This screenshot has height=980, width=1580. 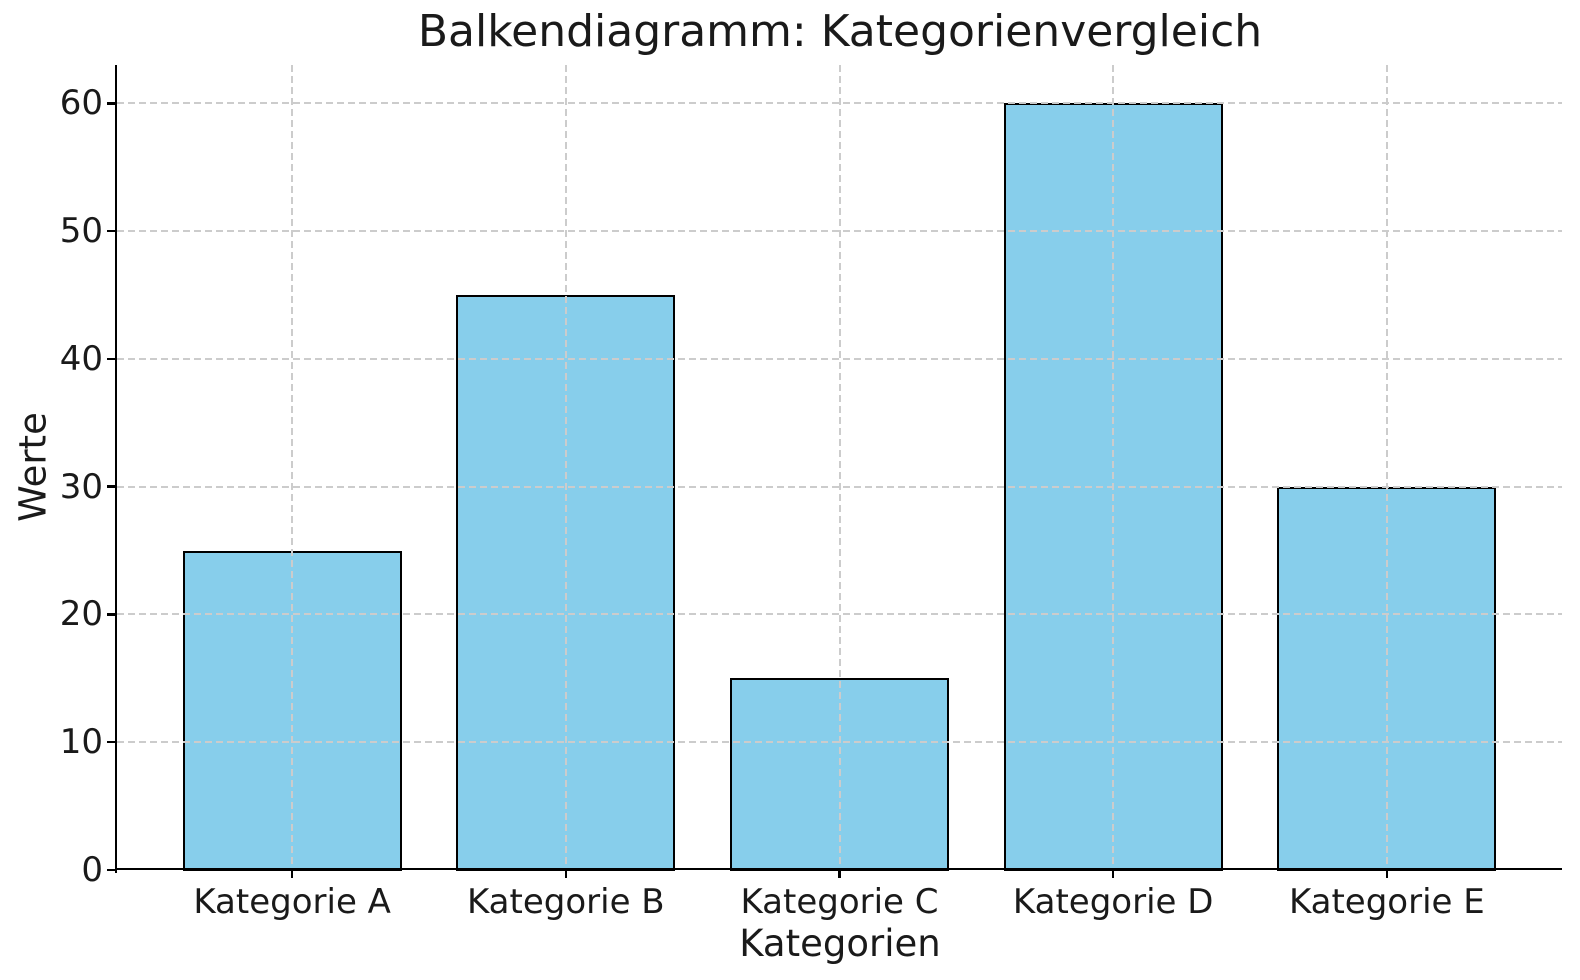 What do you see at coordinates (81, 103) in the screenshot?
I see `y-tick-label: 60` at bounding box center [81, 103].